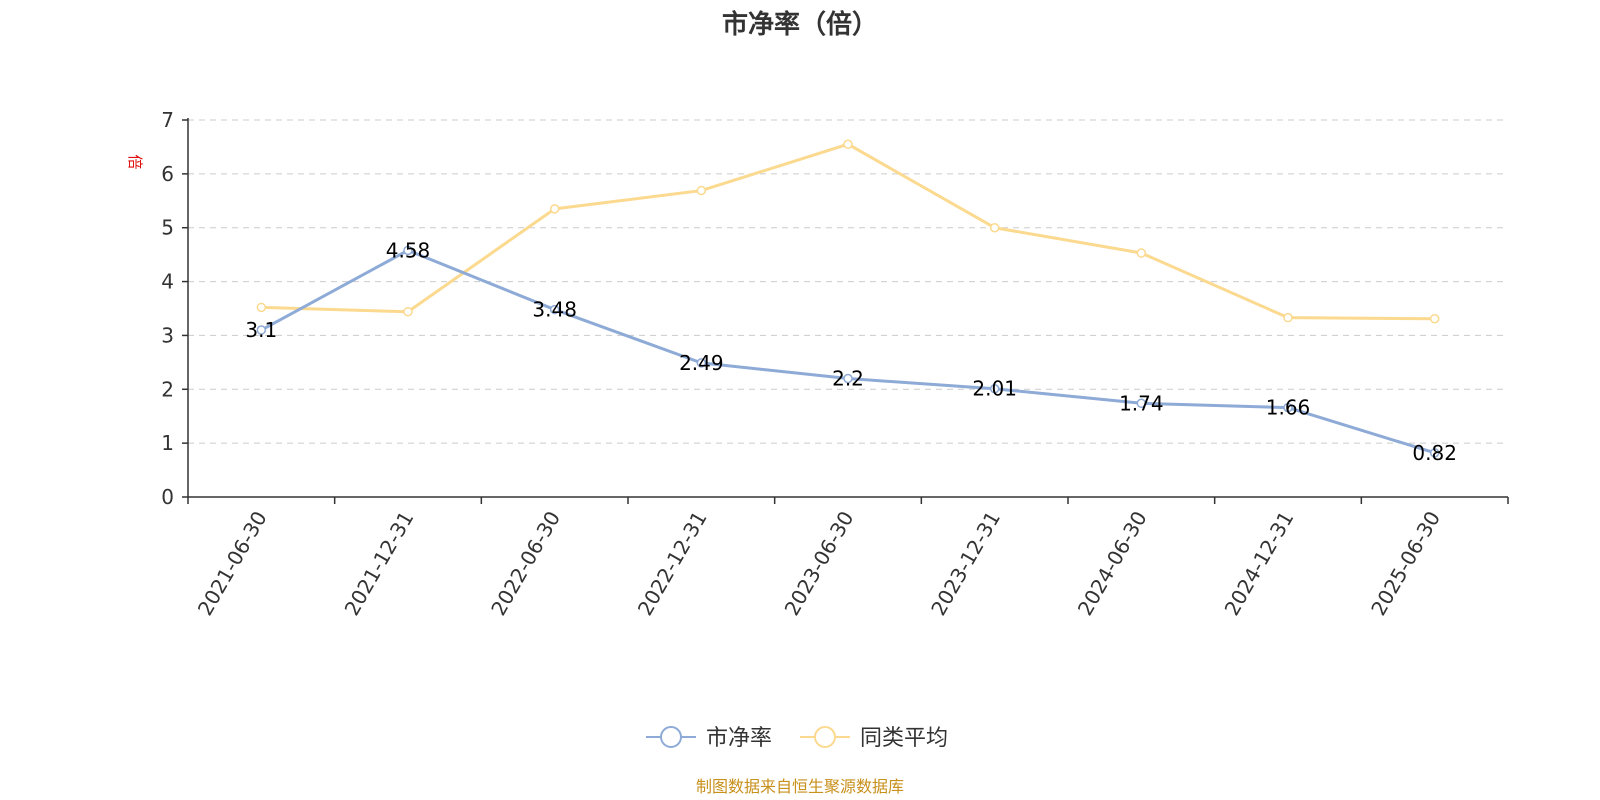 The width and height of the screenshot is (1600, 800). Describe the element at coordinates (739, 738) in the screenshot. I see `legend-label-0: 市净率` at that location.